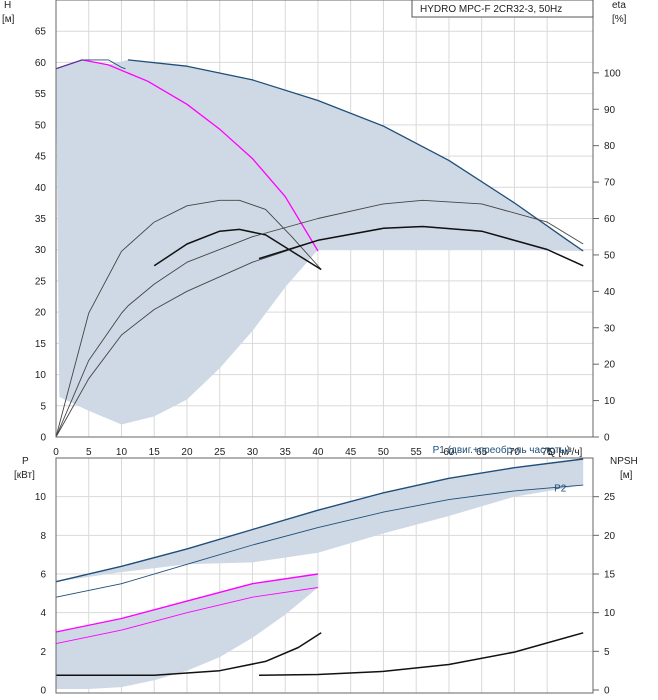 This screenshot has height=700, width=658. Describe the element at coordinates (610, 536) in the screenshot. I see `y-tick-label-npsh: 20` at that location.